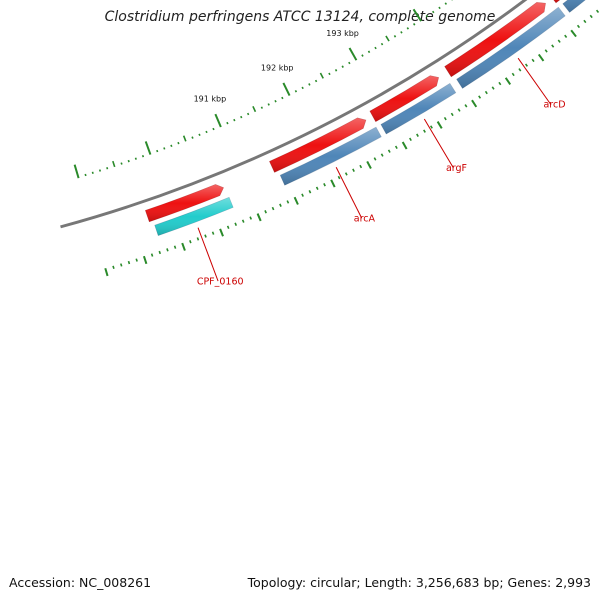 This screenshot has width=600, height=600. Describe the element at coordinates (554, 105) in the screenshot. I see `gene-label-arcd: arcD` at that location.